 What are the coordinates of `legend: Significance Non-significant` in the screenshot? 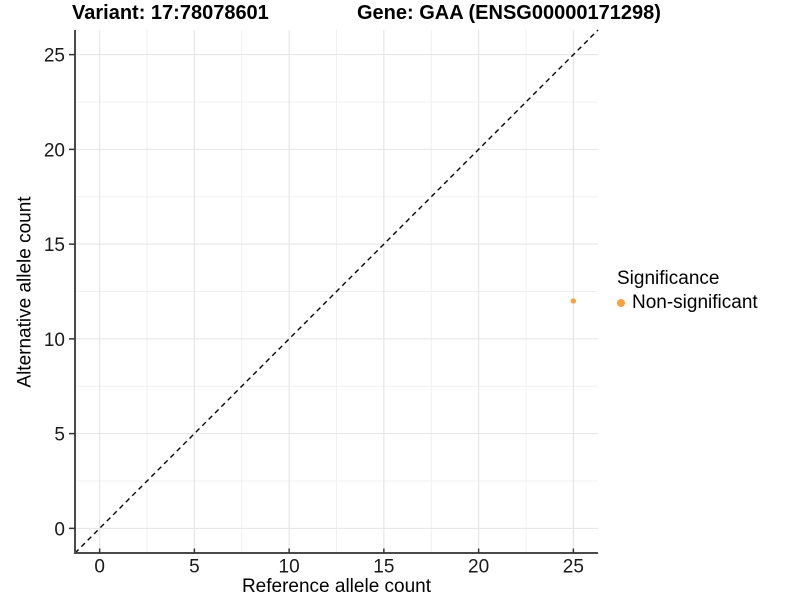 It's located at (687, 291).